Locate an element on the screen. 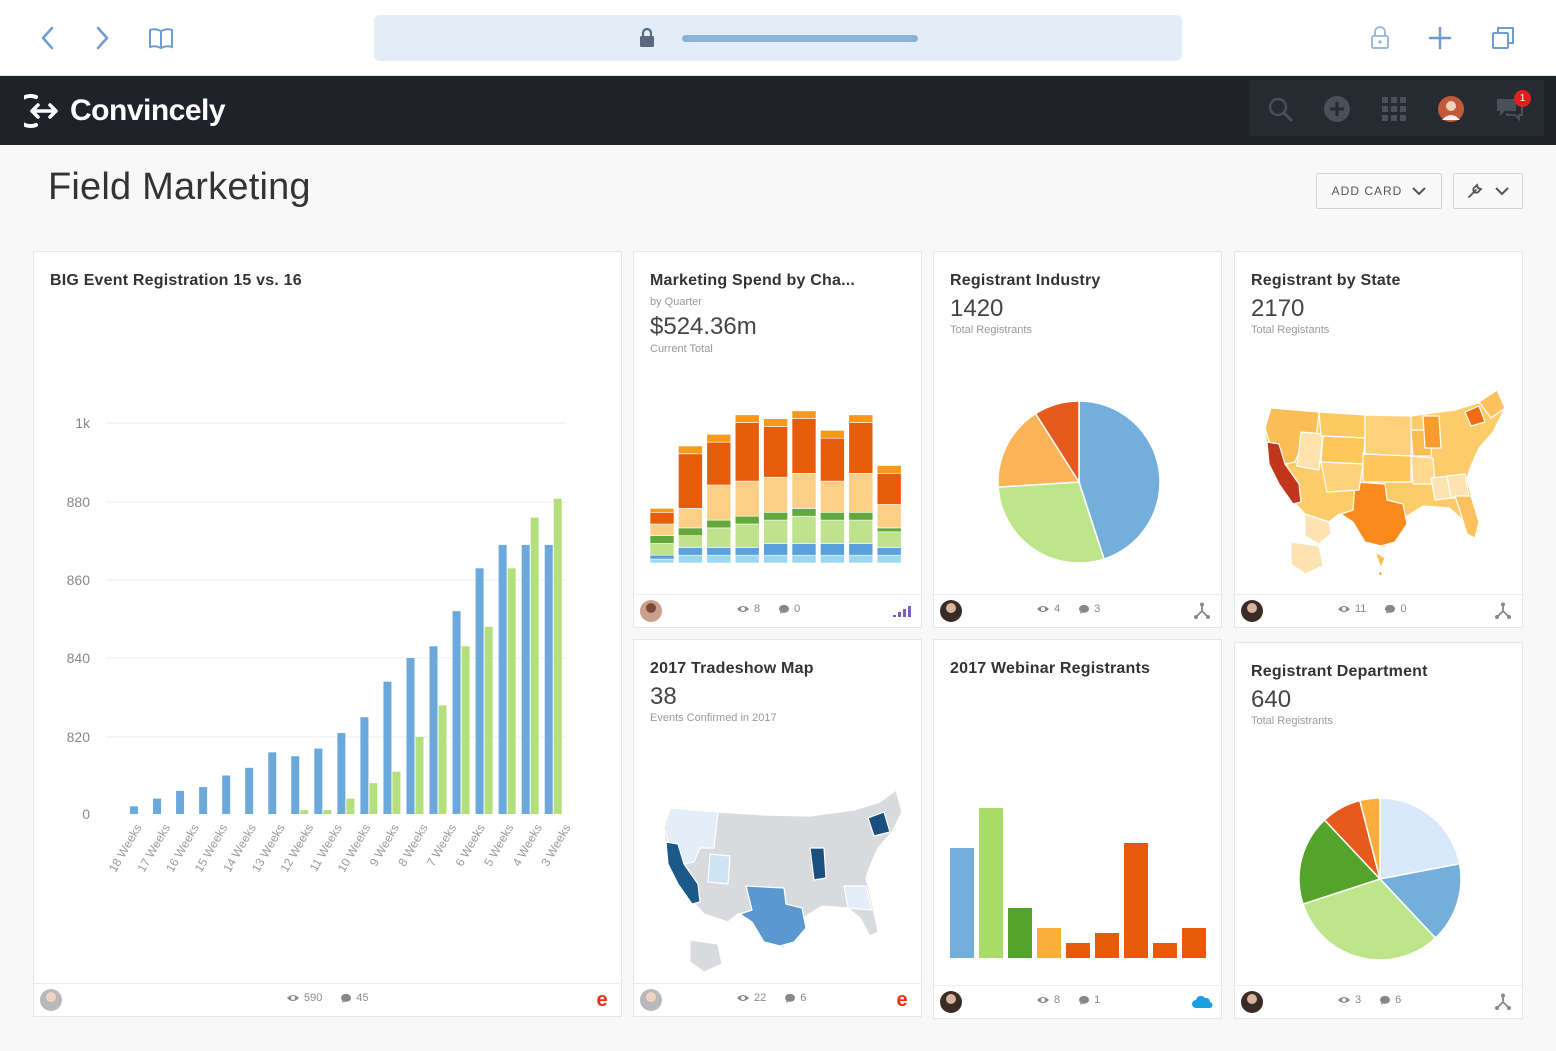  card-title: Registrant by State is located at coordinates (1326, 280).